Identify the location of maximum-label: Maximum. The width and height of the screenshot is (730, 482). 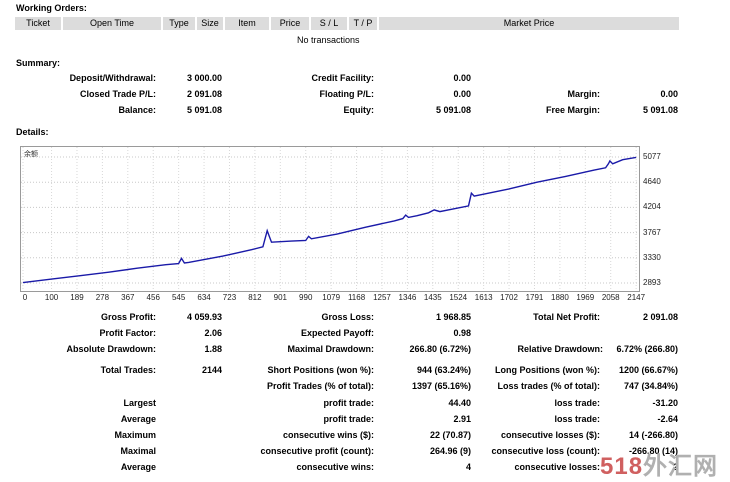
(135, 435).